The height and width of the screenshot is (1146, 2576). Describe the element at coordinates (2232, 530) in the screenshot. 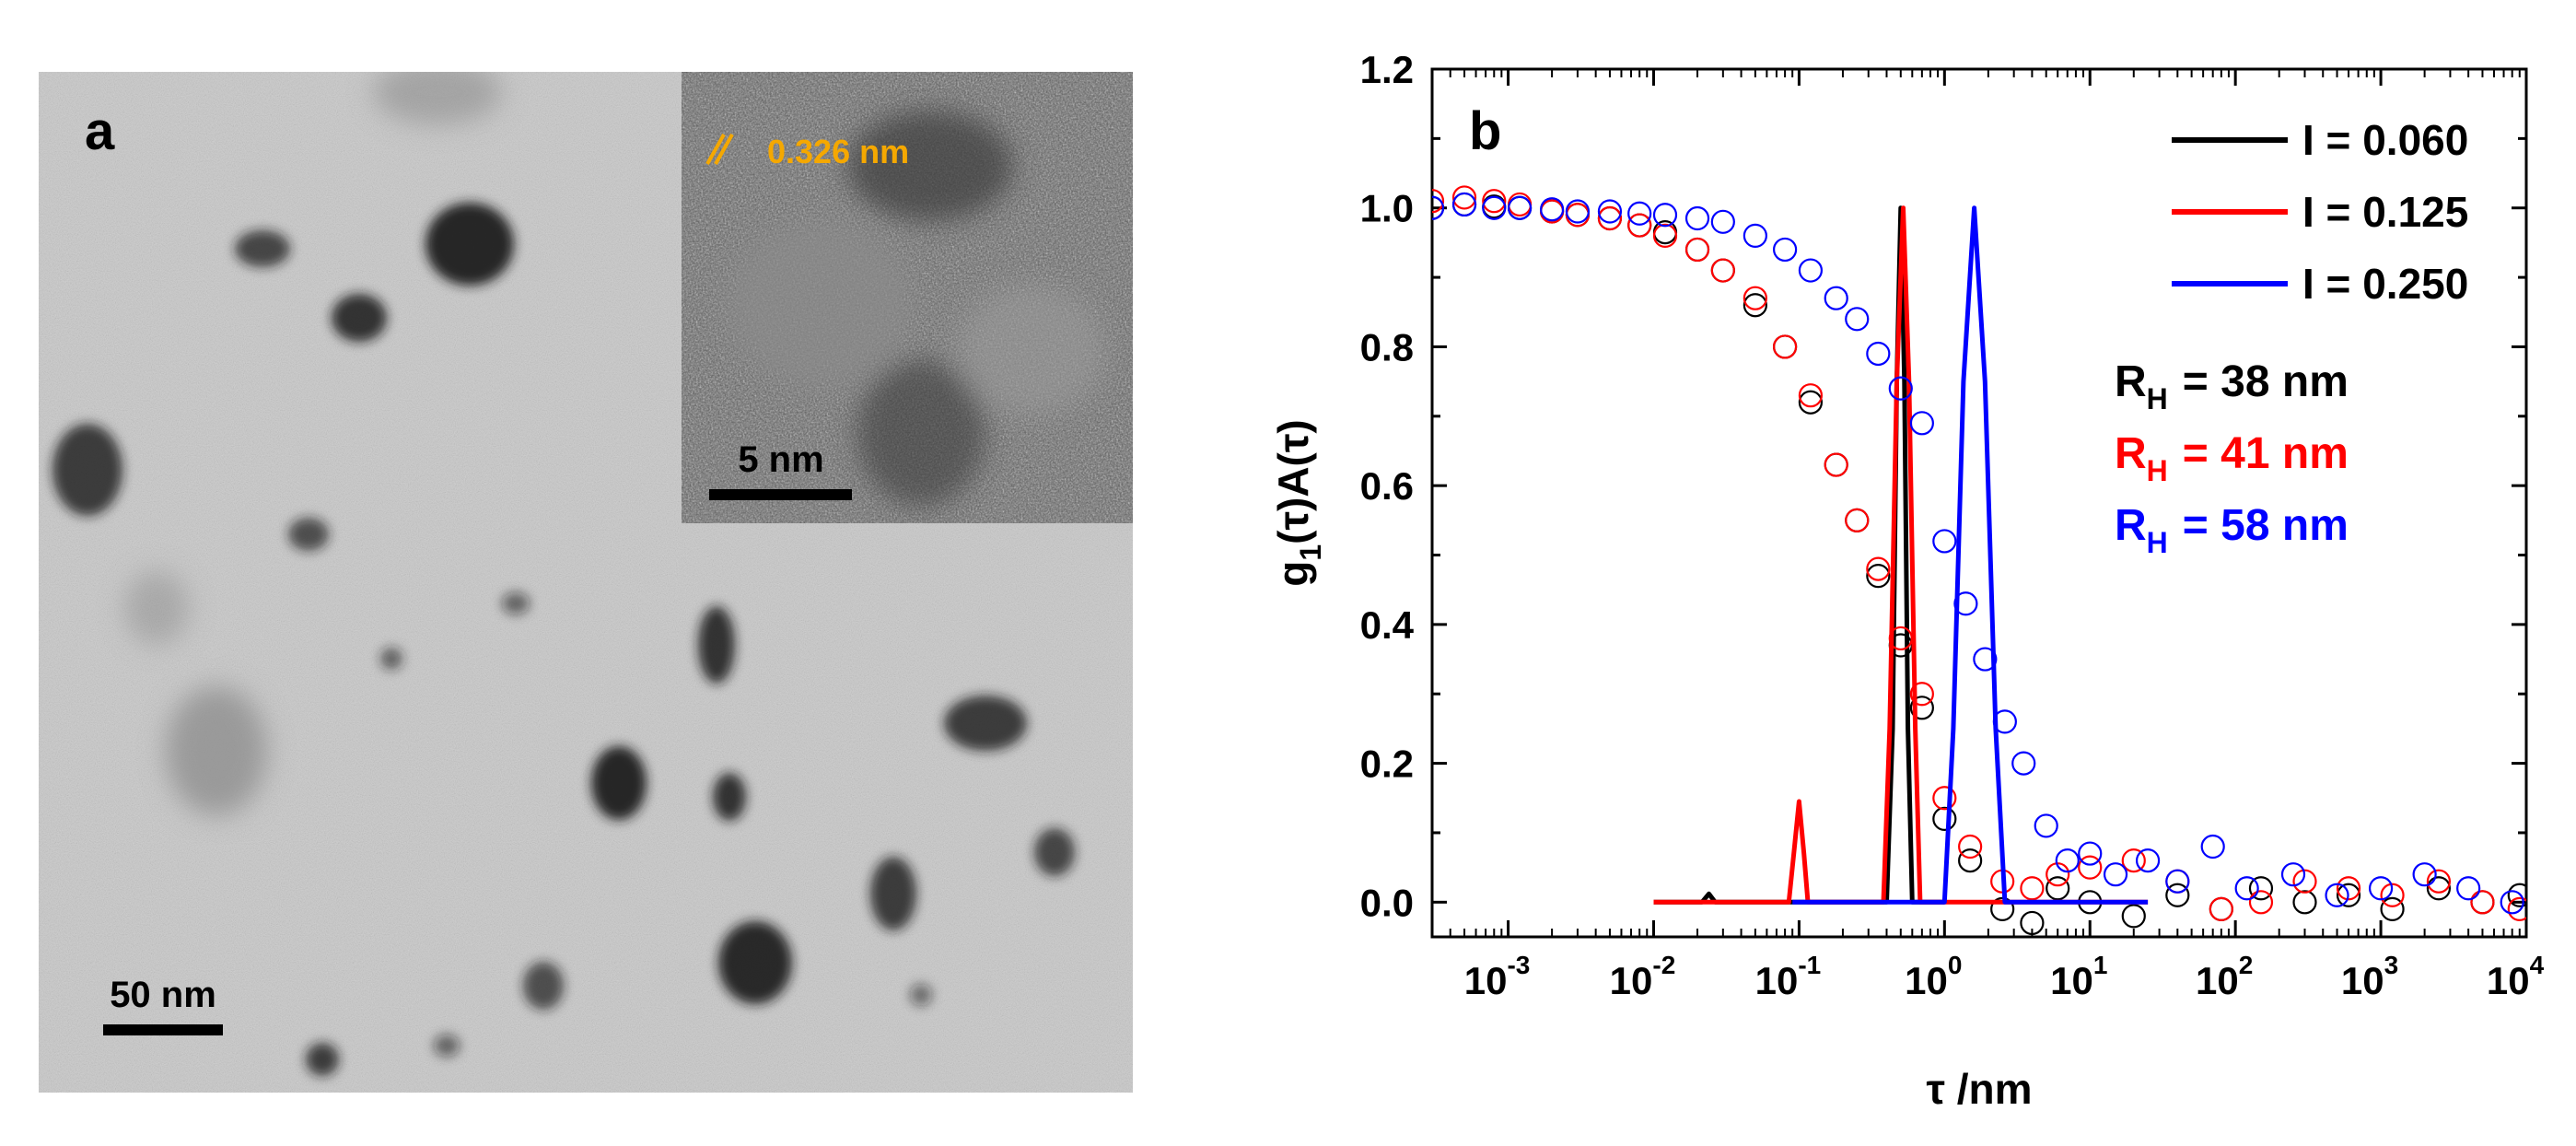

I see `rh-label: RH = 58 nm` at that location.